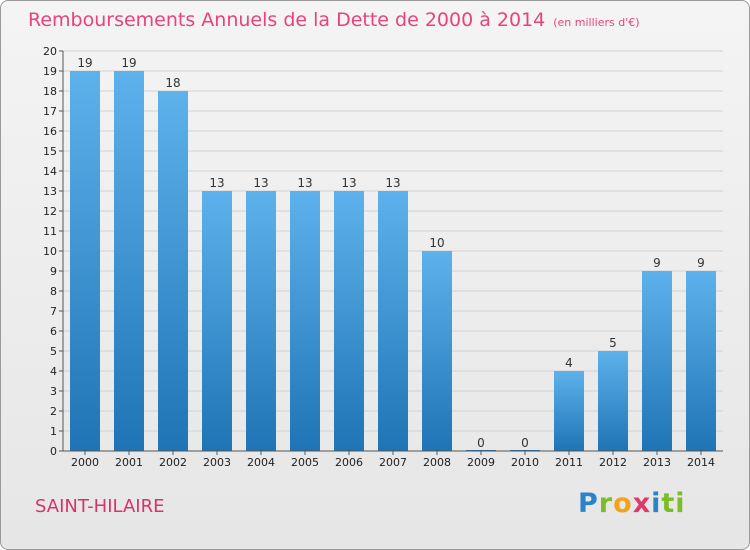 Image resolution: width=750 pixels, height=550 pixels. What do you see at coordinates (632, 503) in the screenshot?
I see `proxiti-logo: Proxiti` at bounding box center [632, 503].